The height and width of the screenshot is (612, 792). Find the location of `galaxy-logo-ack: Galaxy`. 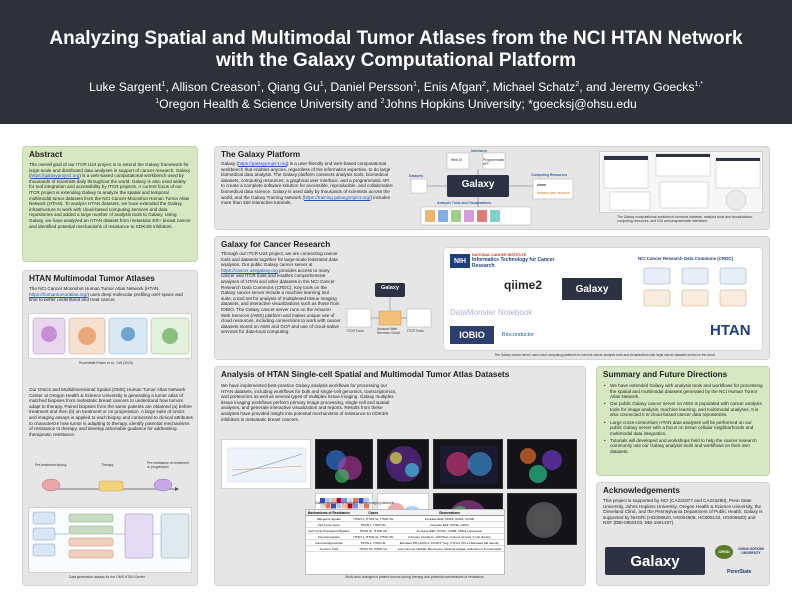

galaxy-logo-ack: Galaxy is located at coordinates (655, 561).